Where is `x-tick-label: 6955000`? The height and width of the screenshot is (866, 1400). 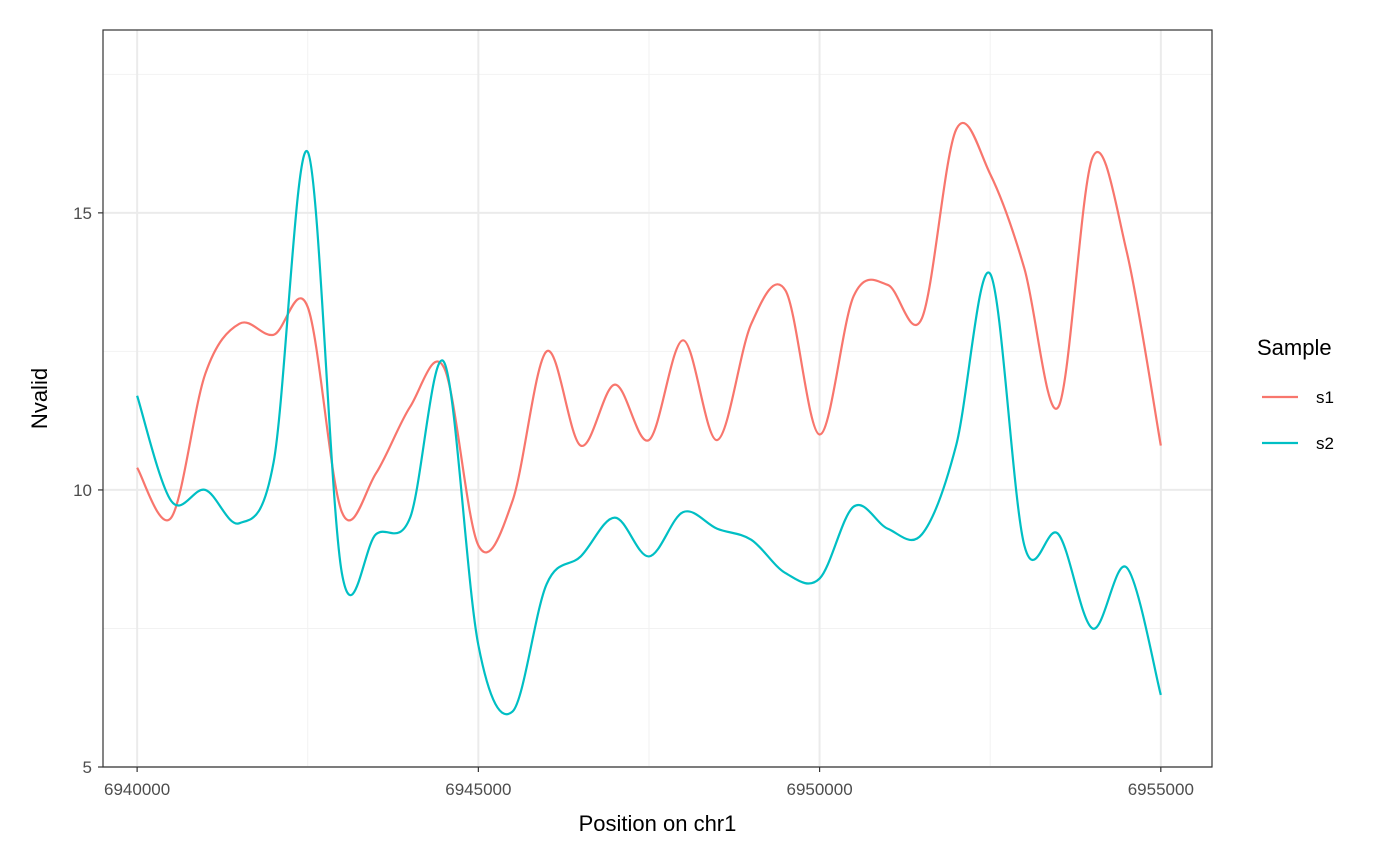
x-tick-label: 6955000 is located at coordinates (1161, 789).